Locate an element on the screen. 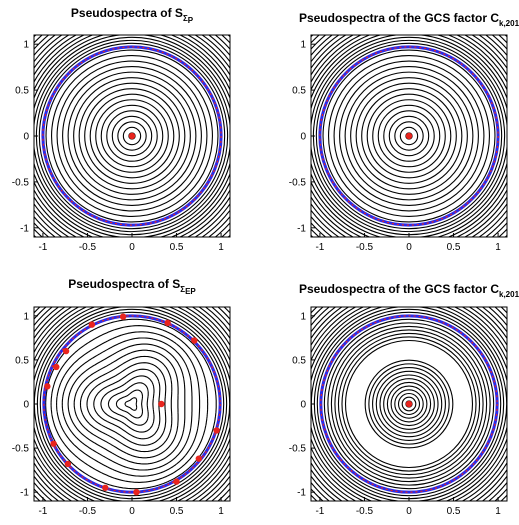 The image size is (519, 525). panel-3-title-subsub: EP is located at coordinates (190, 291).